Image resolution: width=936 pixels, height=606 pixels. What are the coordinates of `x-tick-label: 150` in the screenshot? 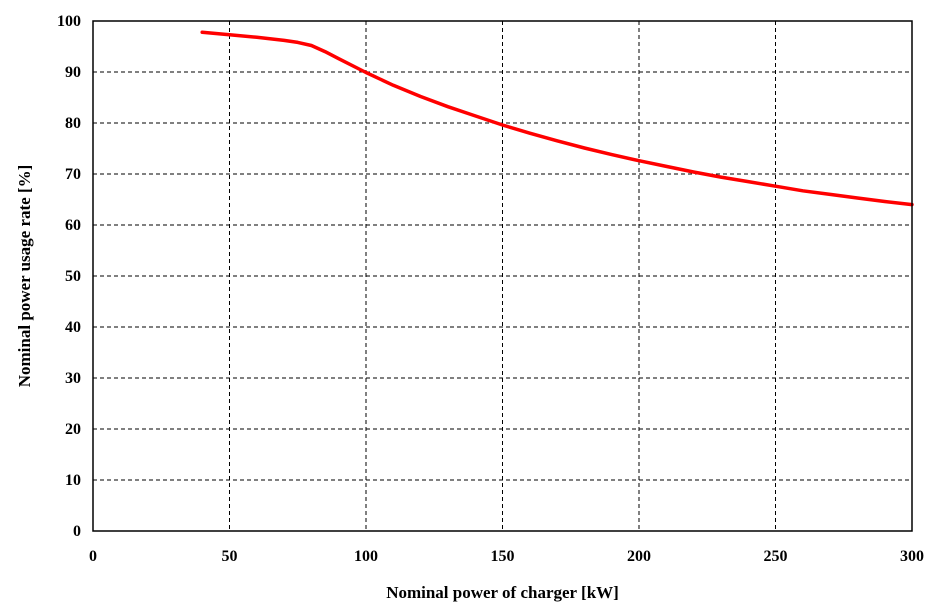 It's located at (503, 556).